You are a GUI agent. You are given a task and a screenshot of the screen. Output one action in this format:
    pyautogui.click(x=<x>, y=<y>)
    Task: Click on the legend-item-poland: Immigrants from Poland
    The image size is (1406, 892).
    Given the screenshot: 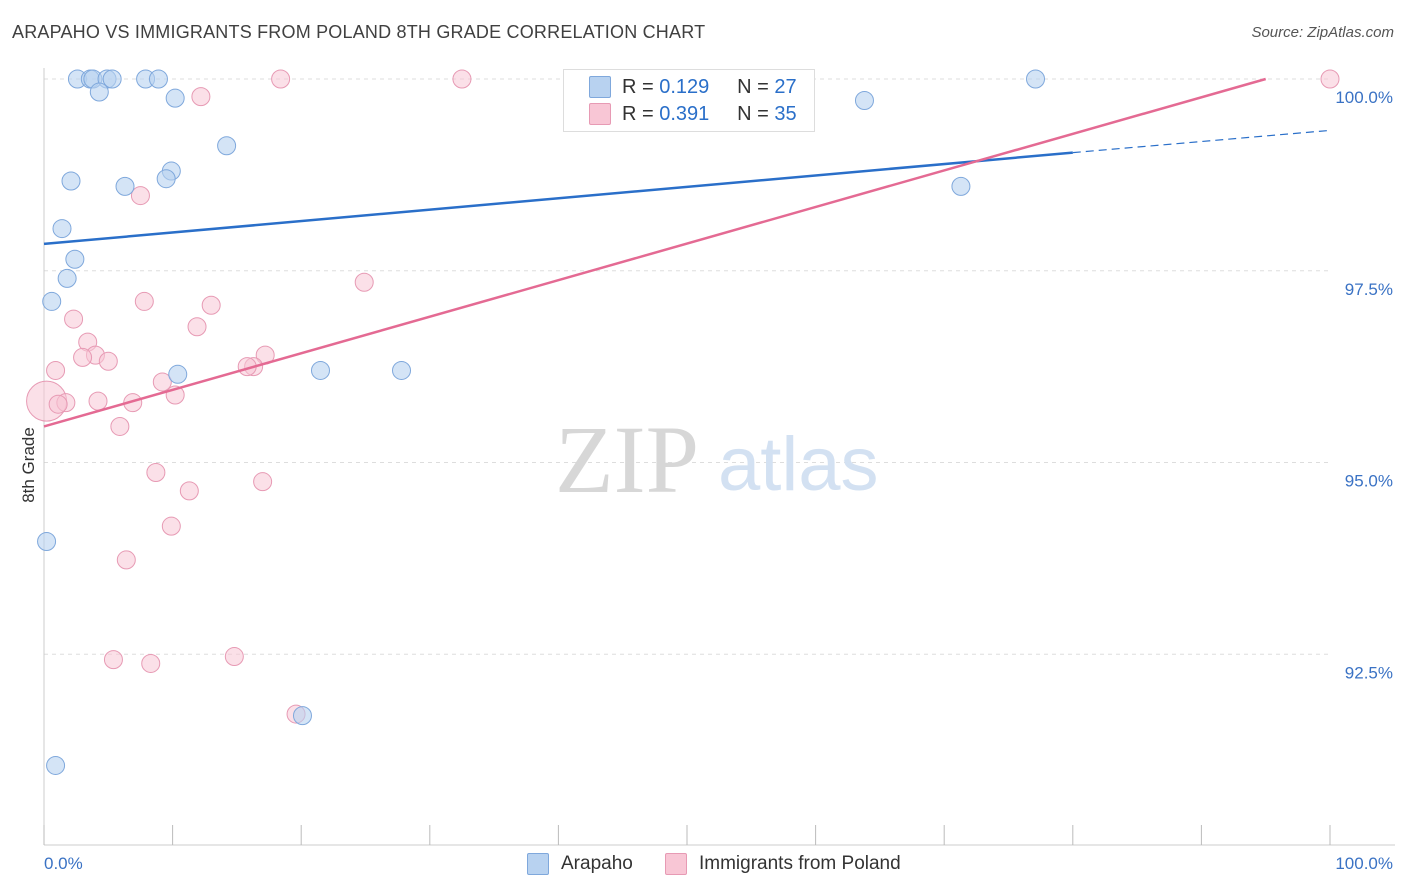 What is the action you would take?
    pyautogui.click(x=783, y=864)
    